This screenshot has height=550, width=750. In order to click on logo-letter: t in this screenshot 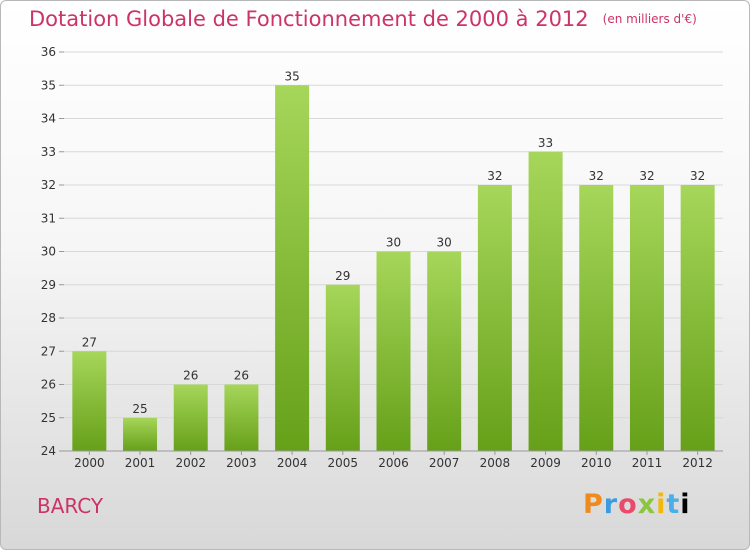, I will do `click(673, 504)`.